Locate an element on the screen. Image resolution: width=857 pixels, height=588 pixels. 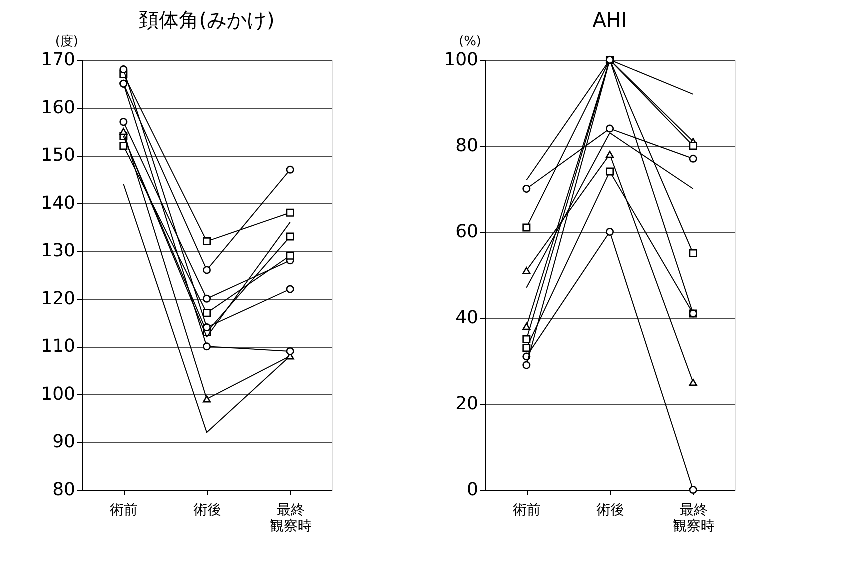
y-tick-label: 110 is located at coordinates (58, 347).